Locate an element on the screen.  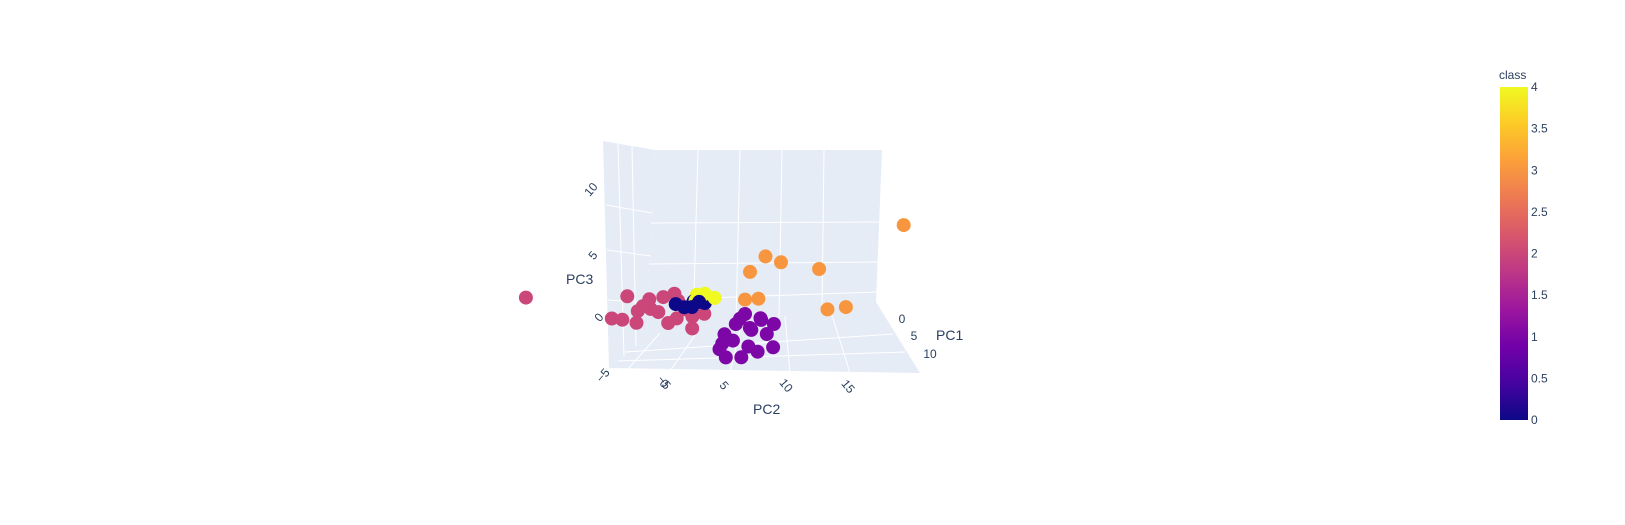
z-tick-label: 10 is located at coordinates (591, 189).